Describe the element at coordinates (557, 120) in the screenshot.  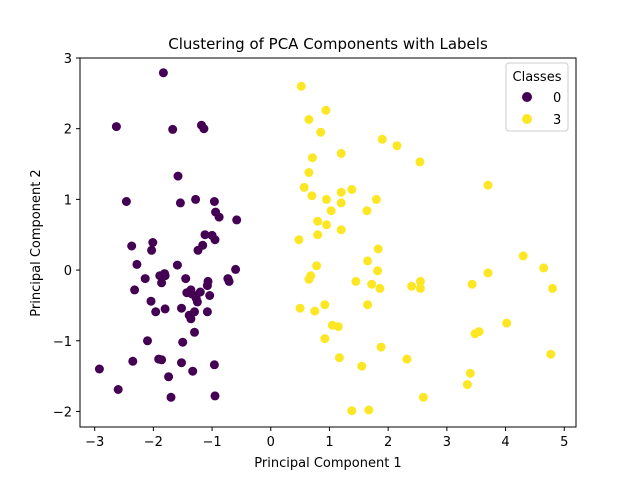
I see `legend-label-class-3: 3` at that location.